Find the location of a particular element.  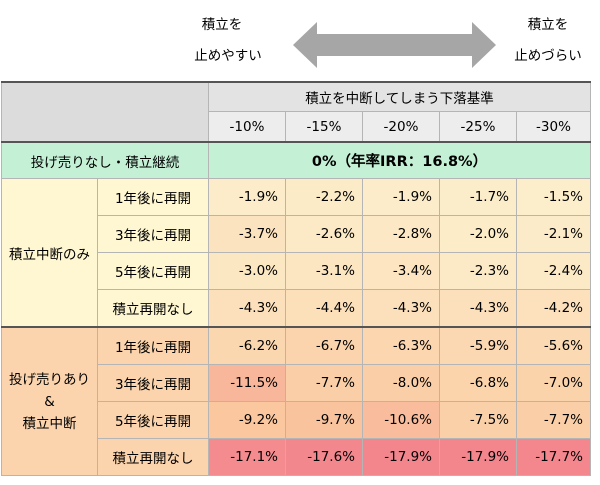

group-label-line: & is located at coordinates (49, 401).